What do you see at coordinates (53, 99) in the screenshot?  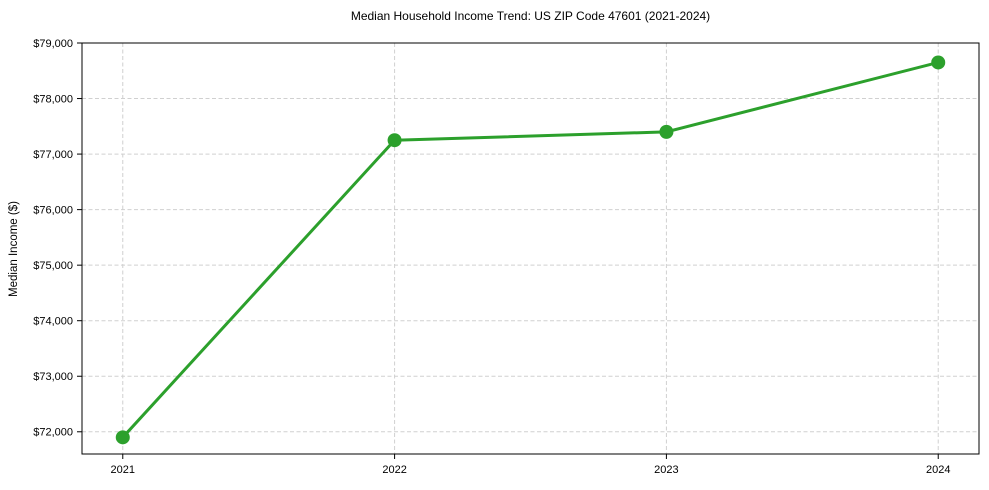 I see `y-tick-label: $78,000` at bounding box center [53, 99].